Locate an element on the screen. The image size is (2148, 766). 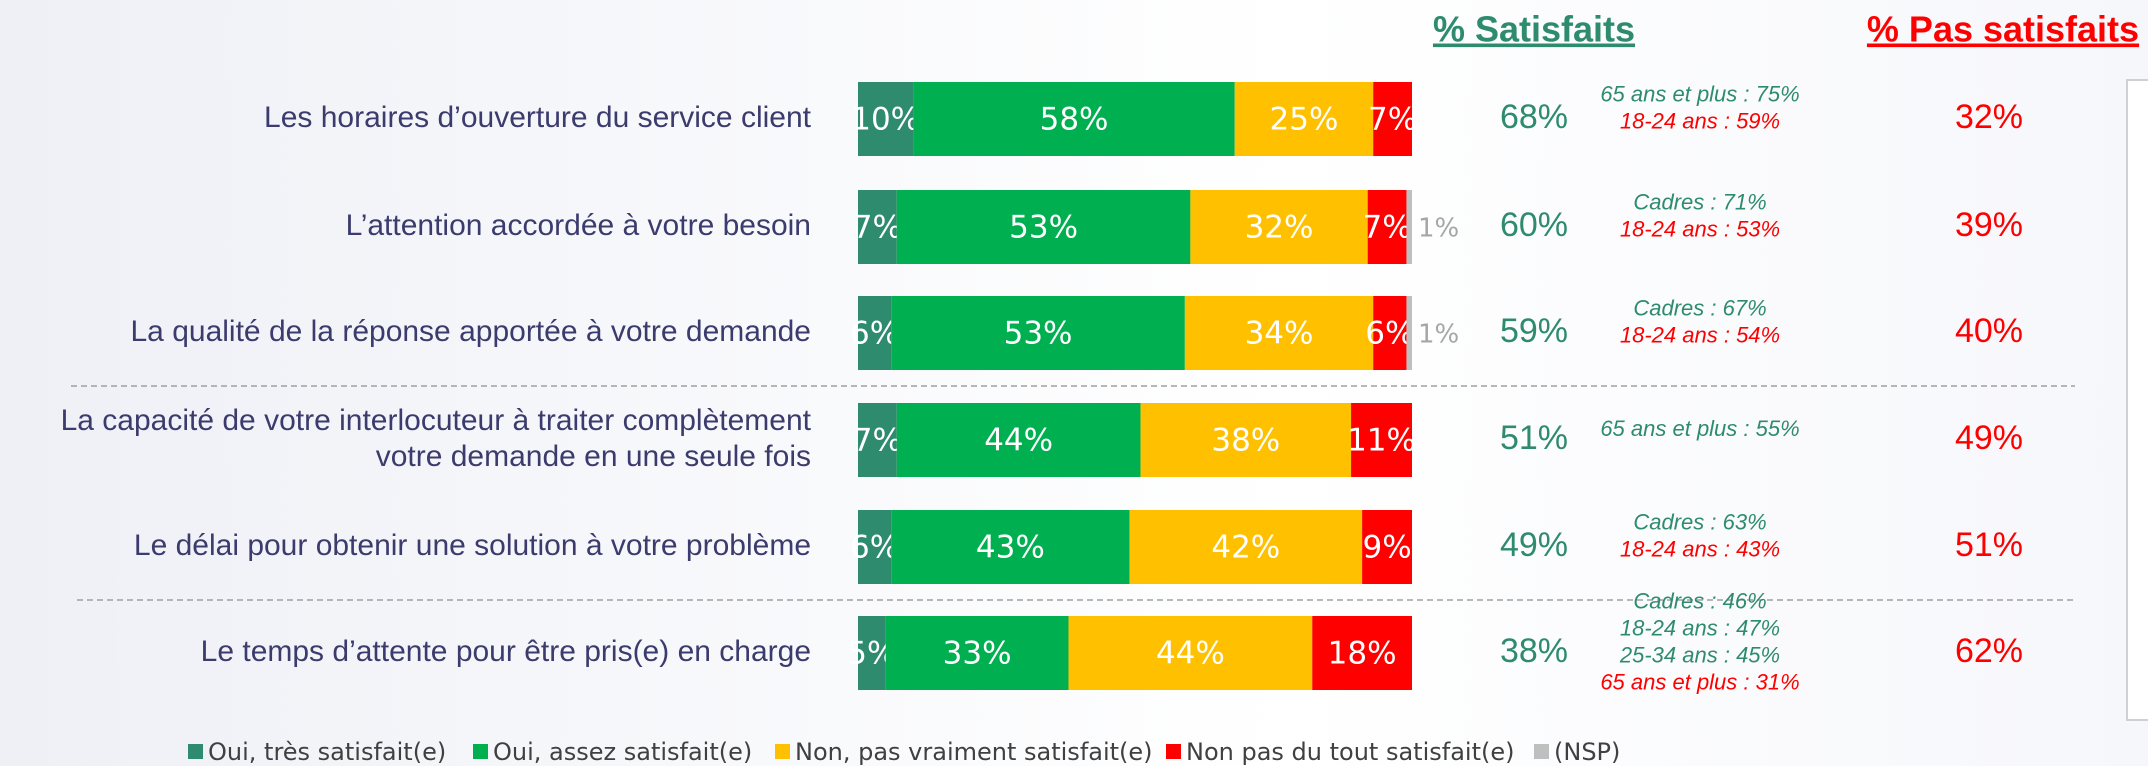
value-label: 34% is located at coordinates (1279, 334).